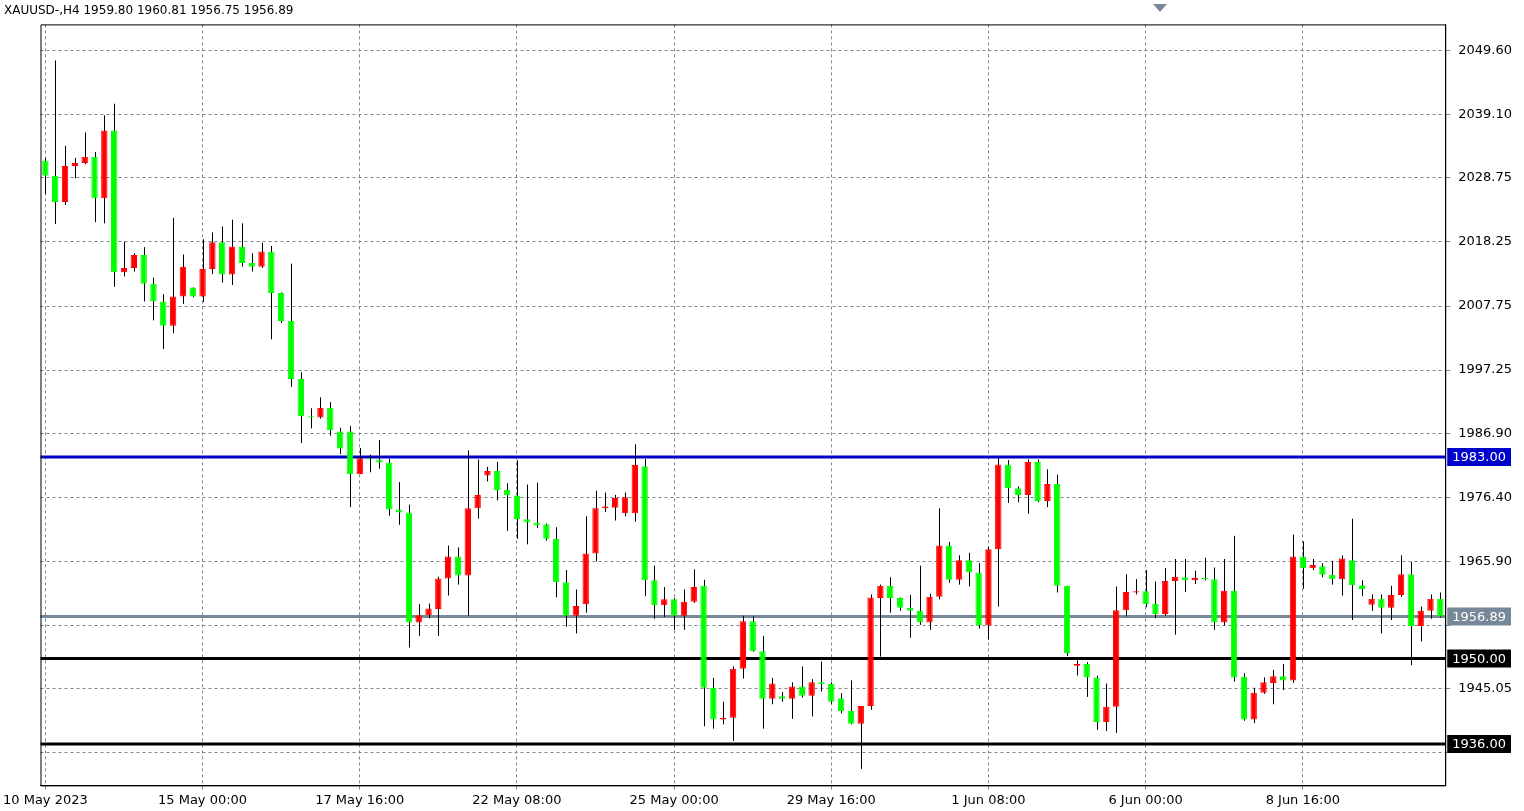 The image size is (1524, 811). Describe the element at coordinates (674, 799) in the screenshot. I see `x-tick-label: 25 May 00:00` at that location.